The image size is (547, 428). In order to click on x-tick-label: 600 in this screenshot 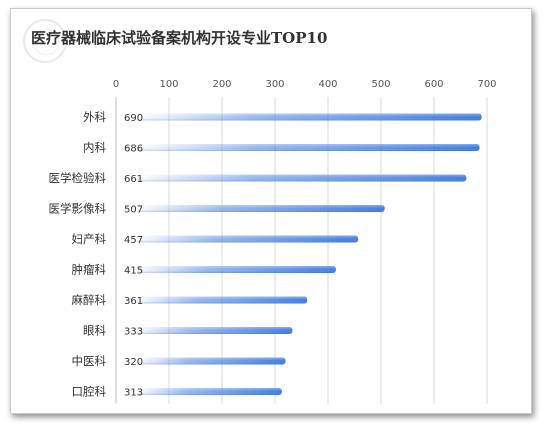, I will do `click(433, 84)`.